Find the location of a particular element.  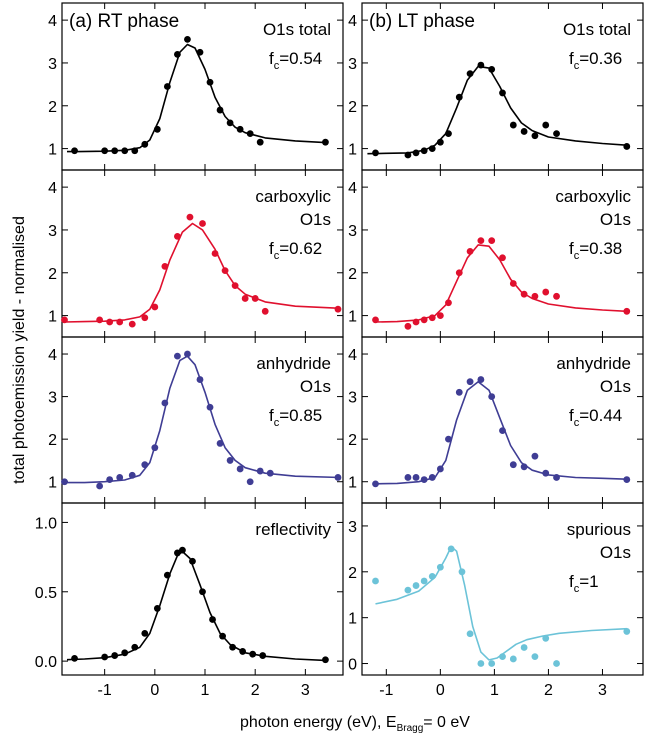

panel-header: (b) LT phase is located at coordinates (422, 21).